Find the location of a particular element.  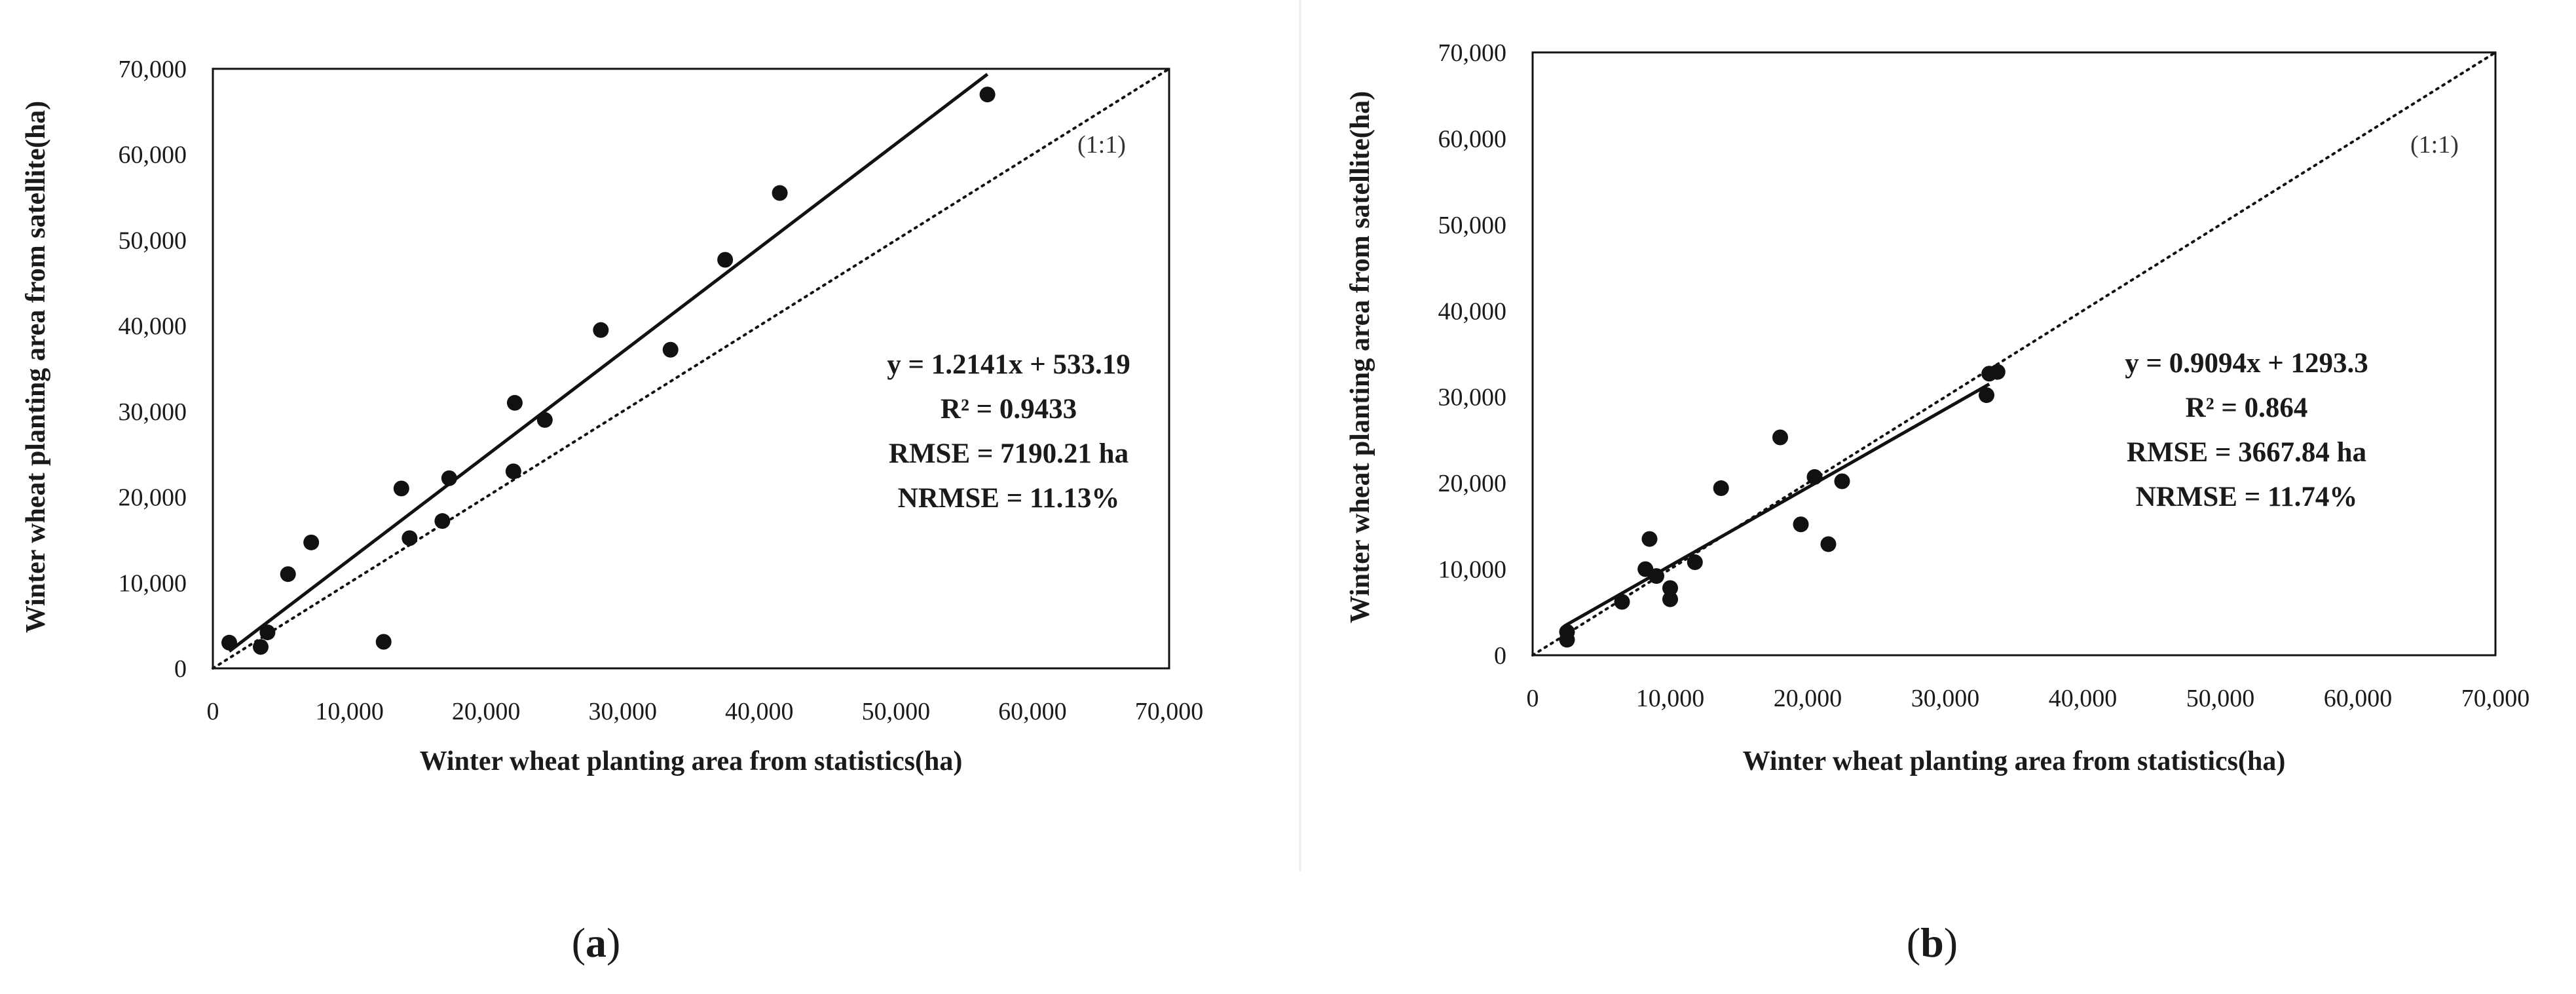

panel-caption: (a) is located at coordinates (596, 942).